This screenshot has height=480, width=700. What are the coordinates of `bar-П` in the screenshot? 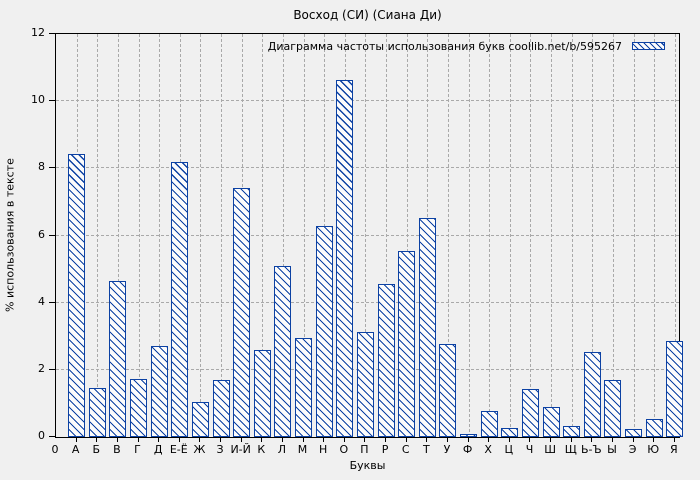 It's located at (365, 384).